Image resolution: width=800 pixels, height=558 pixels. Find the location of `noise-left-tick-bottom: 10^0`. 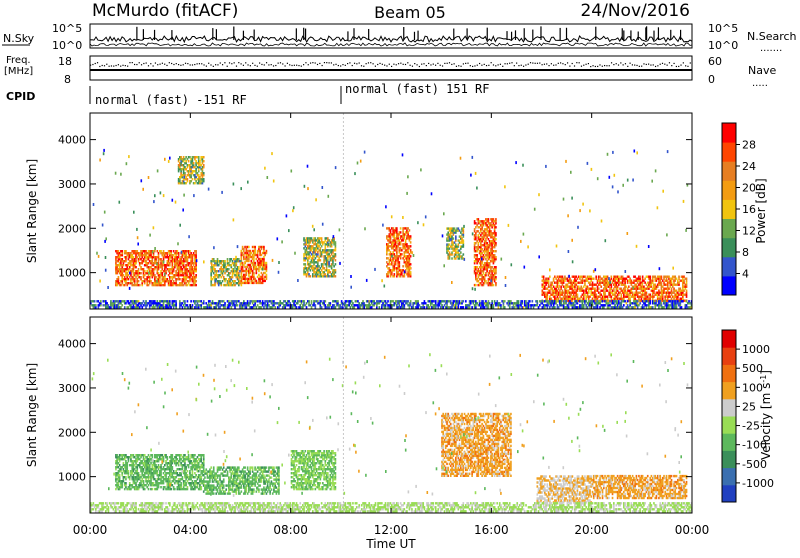

noise-left-tick-bottom: 10^0 is located at coordinates (67, 45).